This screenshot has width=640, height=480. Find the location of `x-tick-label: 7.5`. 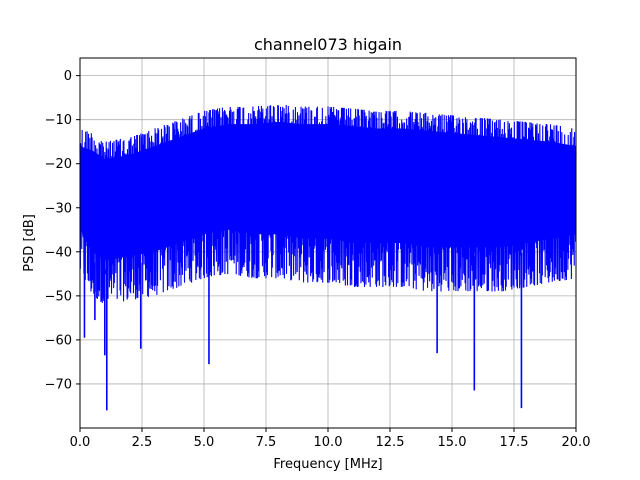

x-tick-label: 7.5 is located at coordinates (266, 442).